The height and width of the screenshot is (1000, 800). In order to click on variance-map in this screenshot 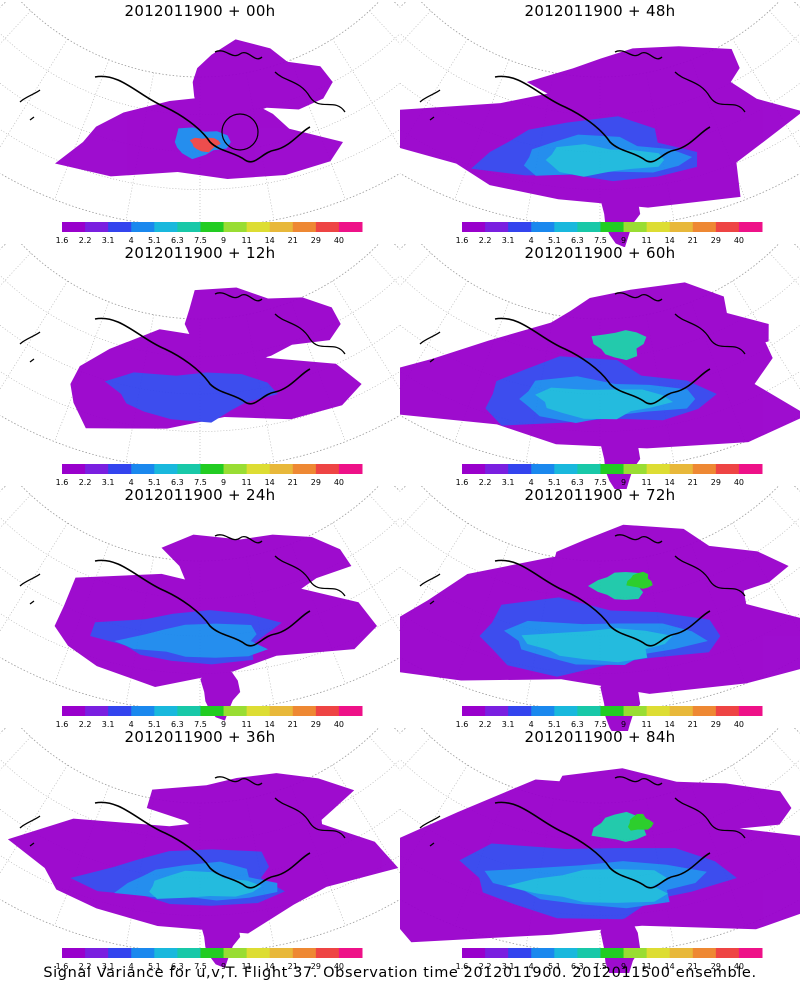, I will do `click(200, 115)`.